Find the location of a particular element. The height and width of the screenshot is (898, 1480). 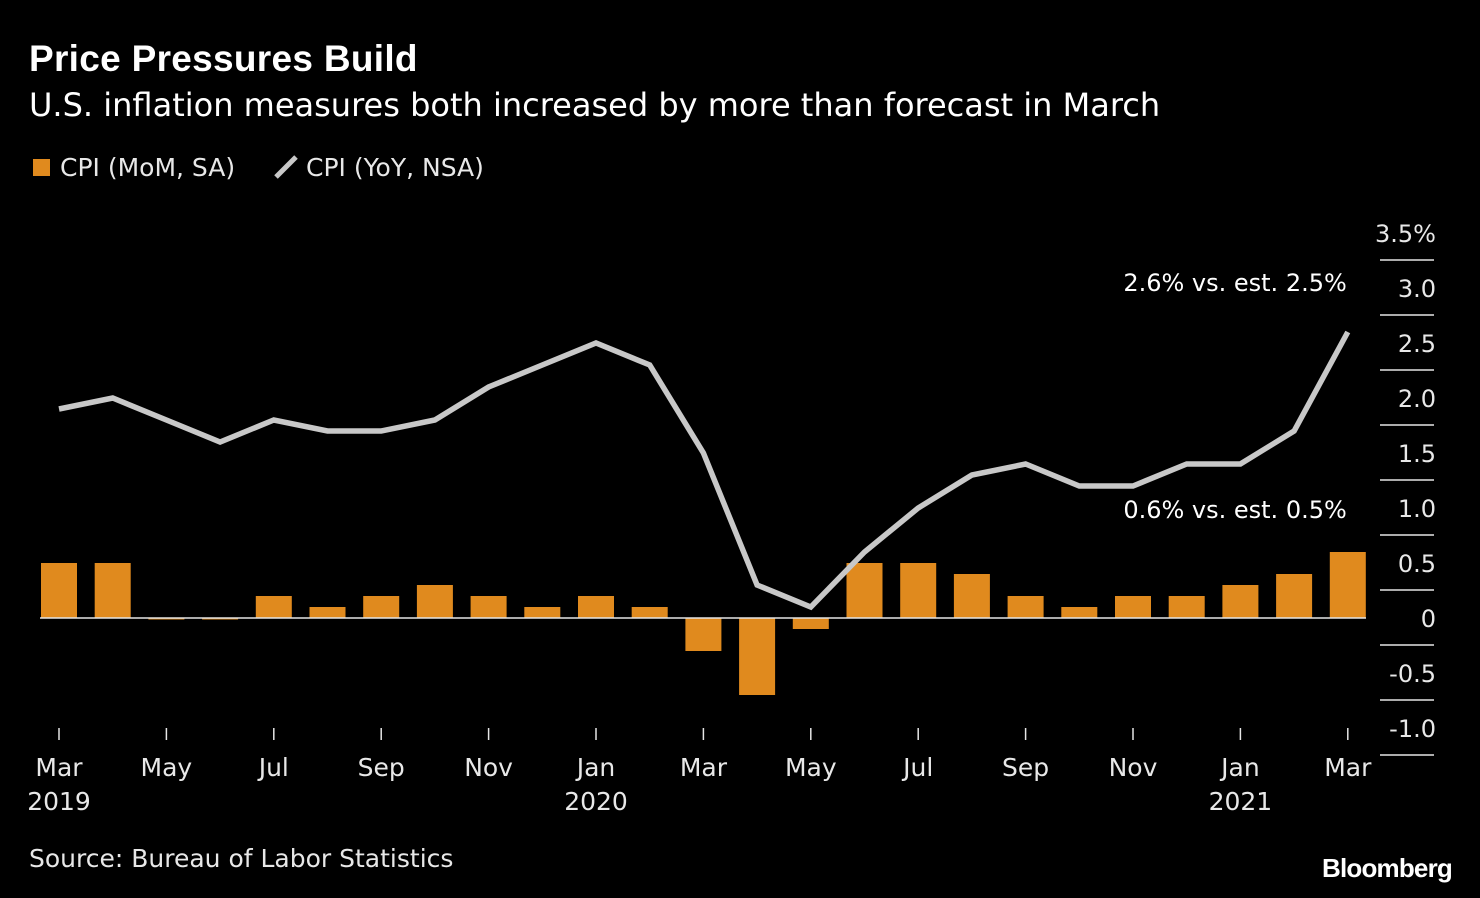

legend-bar-swatch-icon is located at coordinates (41, 167).